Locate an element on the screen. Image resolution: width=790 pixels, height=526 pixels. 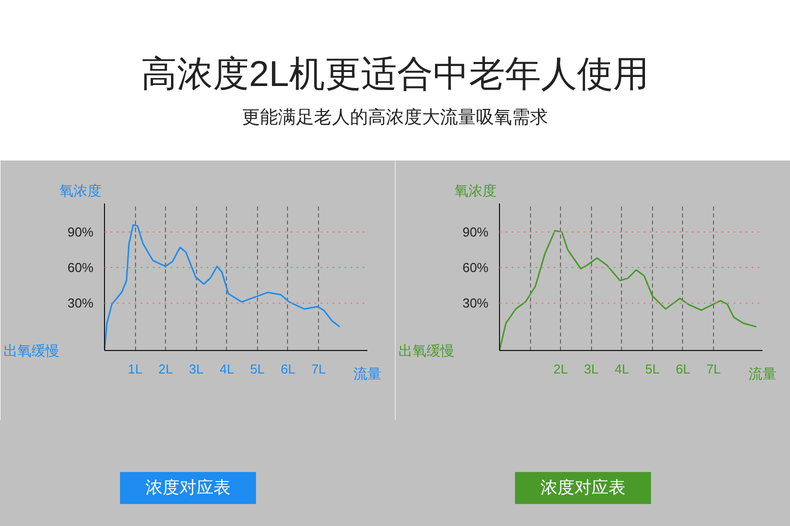
chart-subtitle: 更能满足老人的高浓度大流量吸氧需求 is located at coordinates (395, 118).